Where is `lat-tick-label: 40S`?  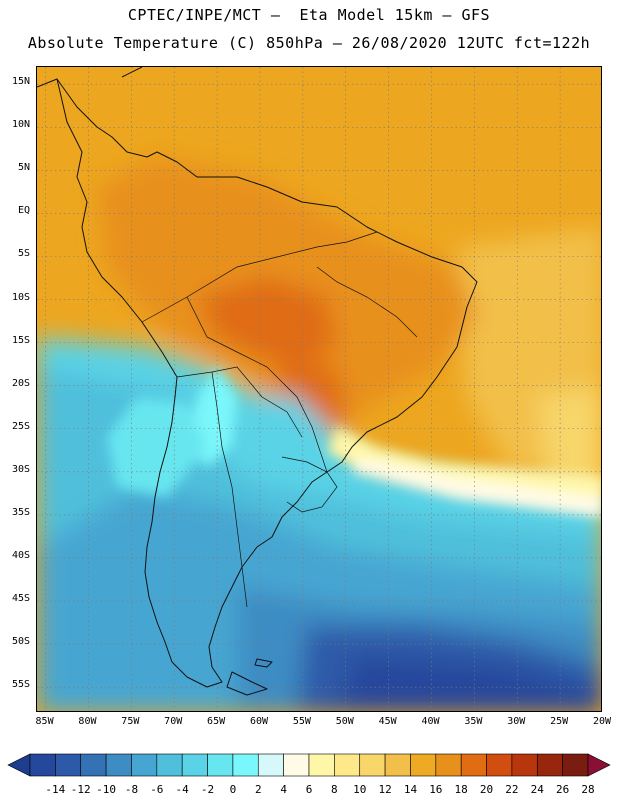 lat-tick-label: 40S is located at coordinates (20, 555).